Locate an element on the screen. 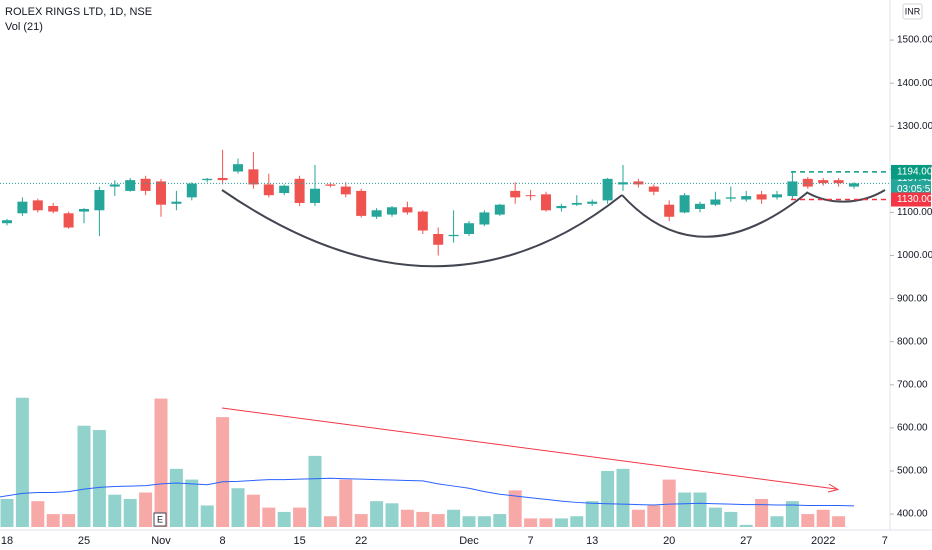 The height and width of the screenshot is (550, 932). x-tick-label: 15 is located at coordinates (299, 541).